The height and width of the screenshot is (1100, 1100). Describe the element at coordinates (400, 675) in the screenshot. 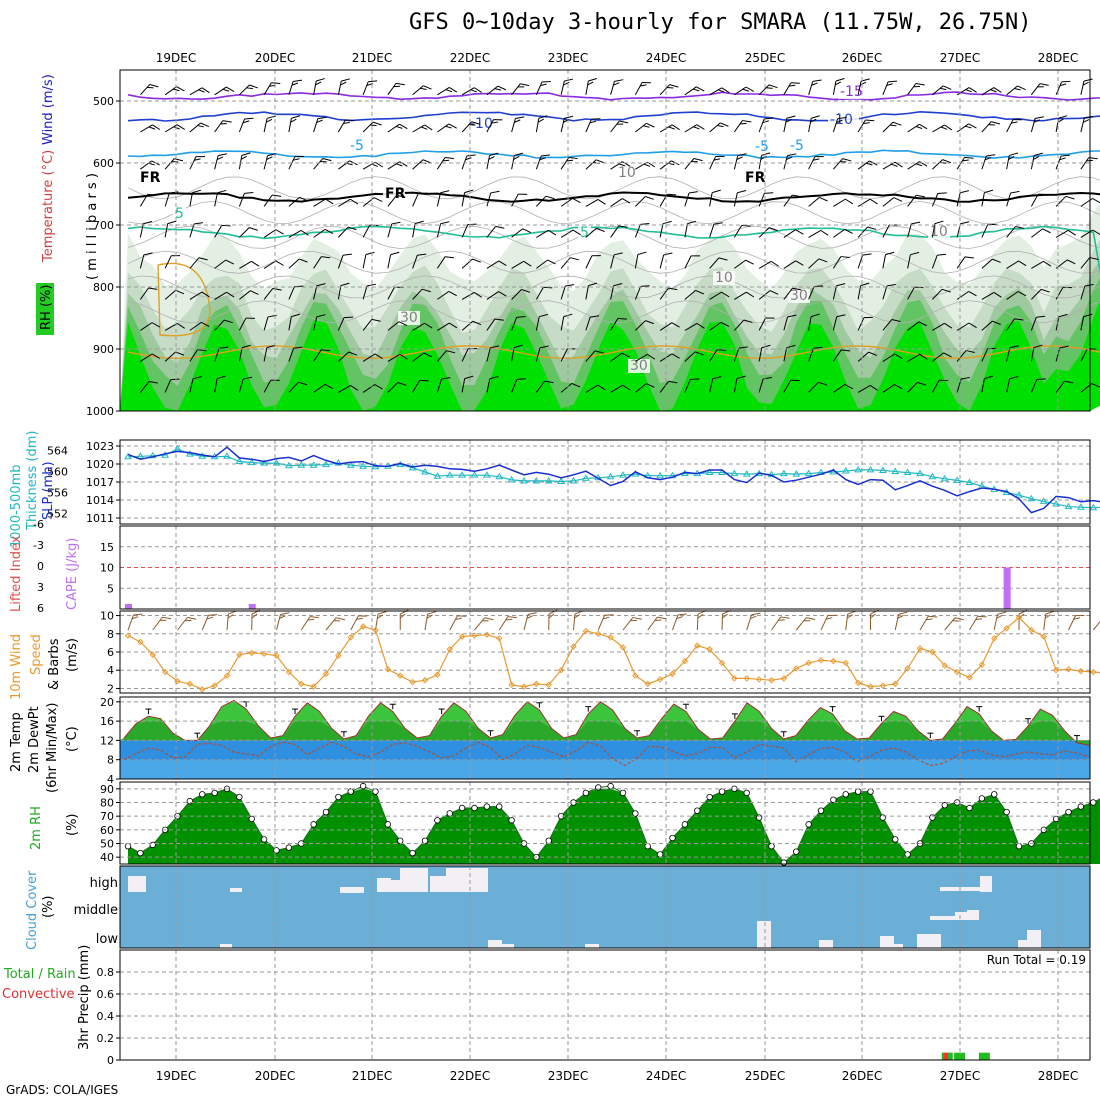

I see `wind10-speed-point` at that location.